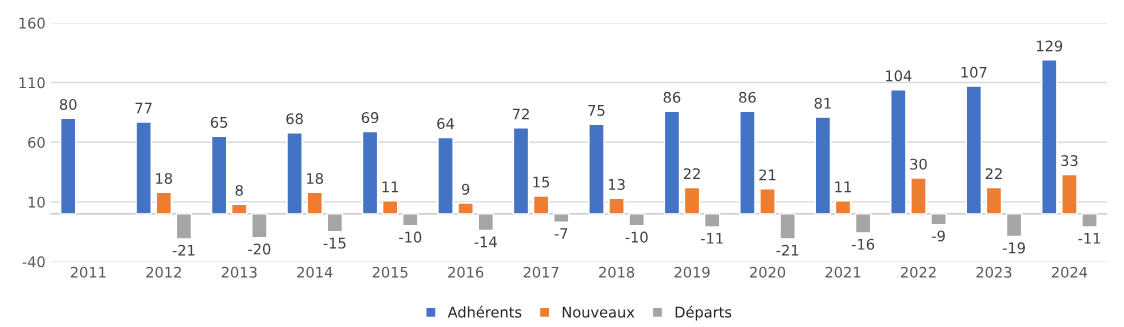 This screenshot has height=327, width=1124. What do you see at coordinates (918, 164) in the screenshot?
I see `data-label: 30` at bounding box center [918, 164].